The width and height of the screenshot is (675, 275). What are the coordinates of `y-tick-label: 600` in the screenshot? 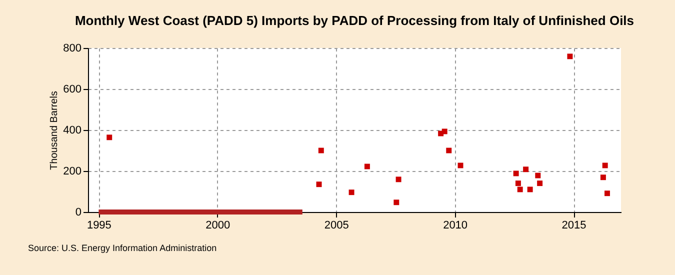 It's located at (72, 90).